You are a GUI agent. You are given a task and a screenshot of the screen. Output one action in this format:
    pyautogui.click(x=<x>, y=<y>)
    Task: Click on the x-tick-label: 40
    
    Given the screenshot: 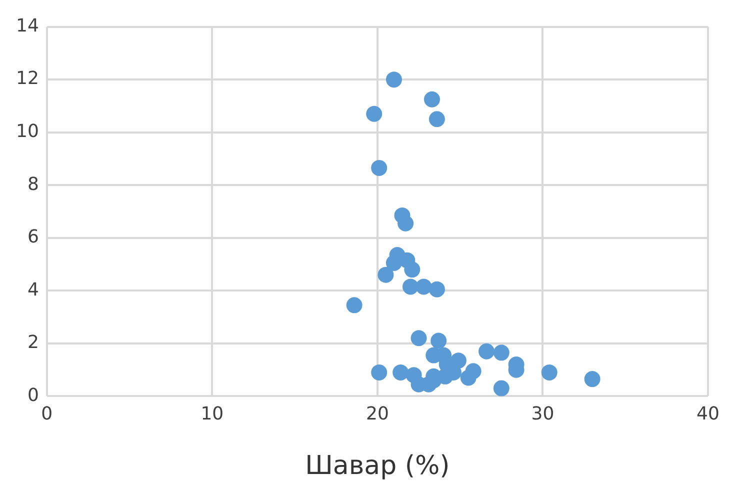 What is the action you would take?
    pyautogui.click(x=708, y=414)
    